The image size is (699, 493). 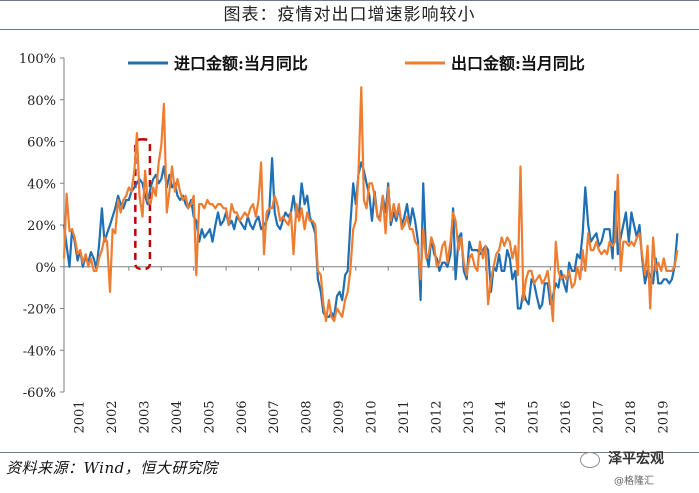 I want to click on y-tick-label: -40%, so click(x=39, y=351).